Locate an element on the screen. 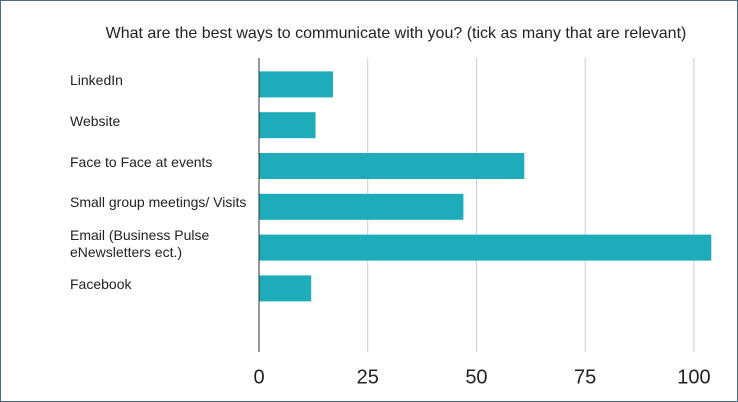  y-tick-label: Website is located at coordinates (95, 120).